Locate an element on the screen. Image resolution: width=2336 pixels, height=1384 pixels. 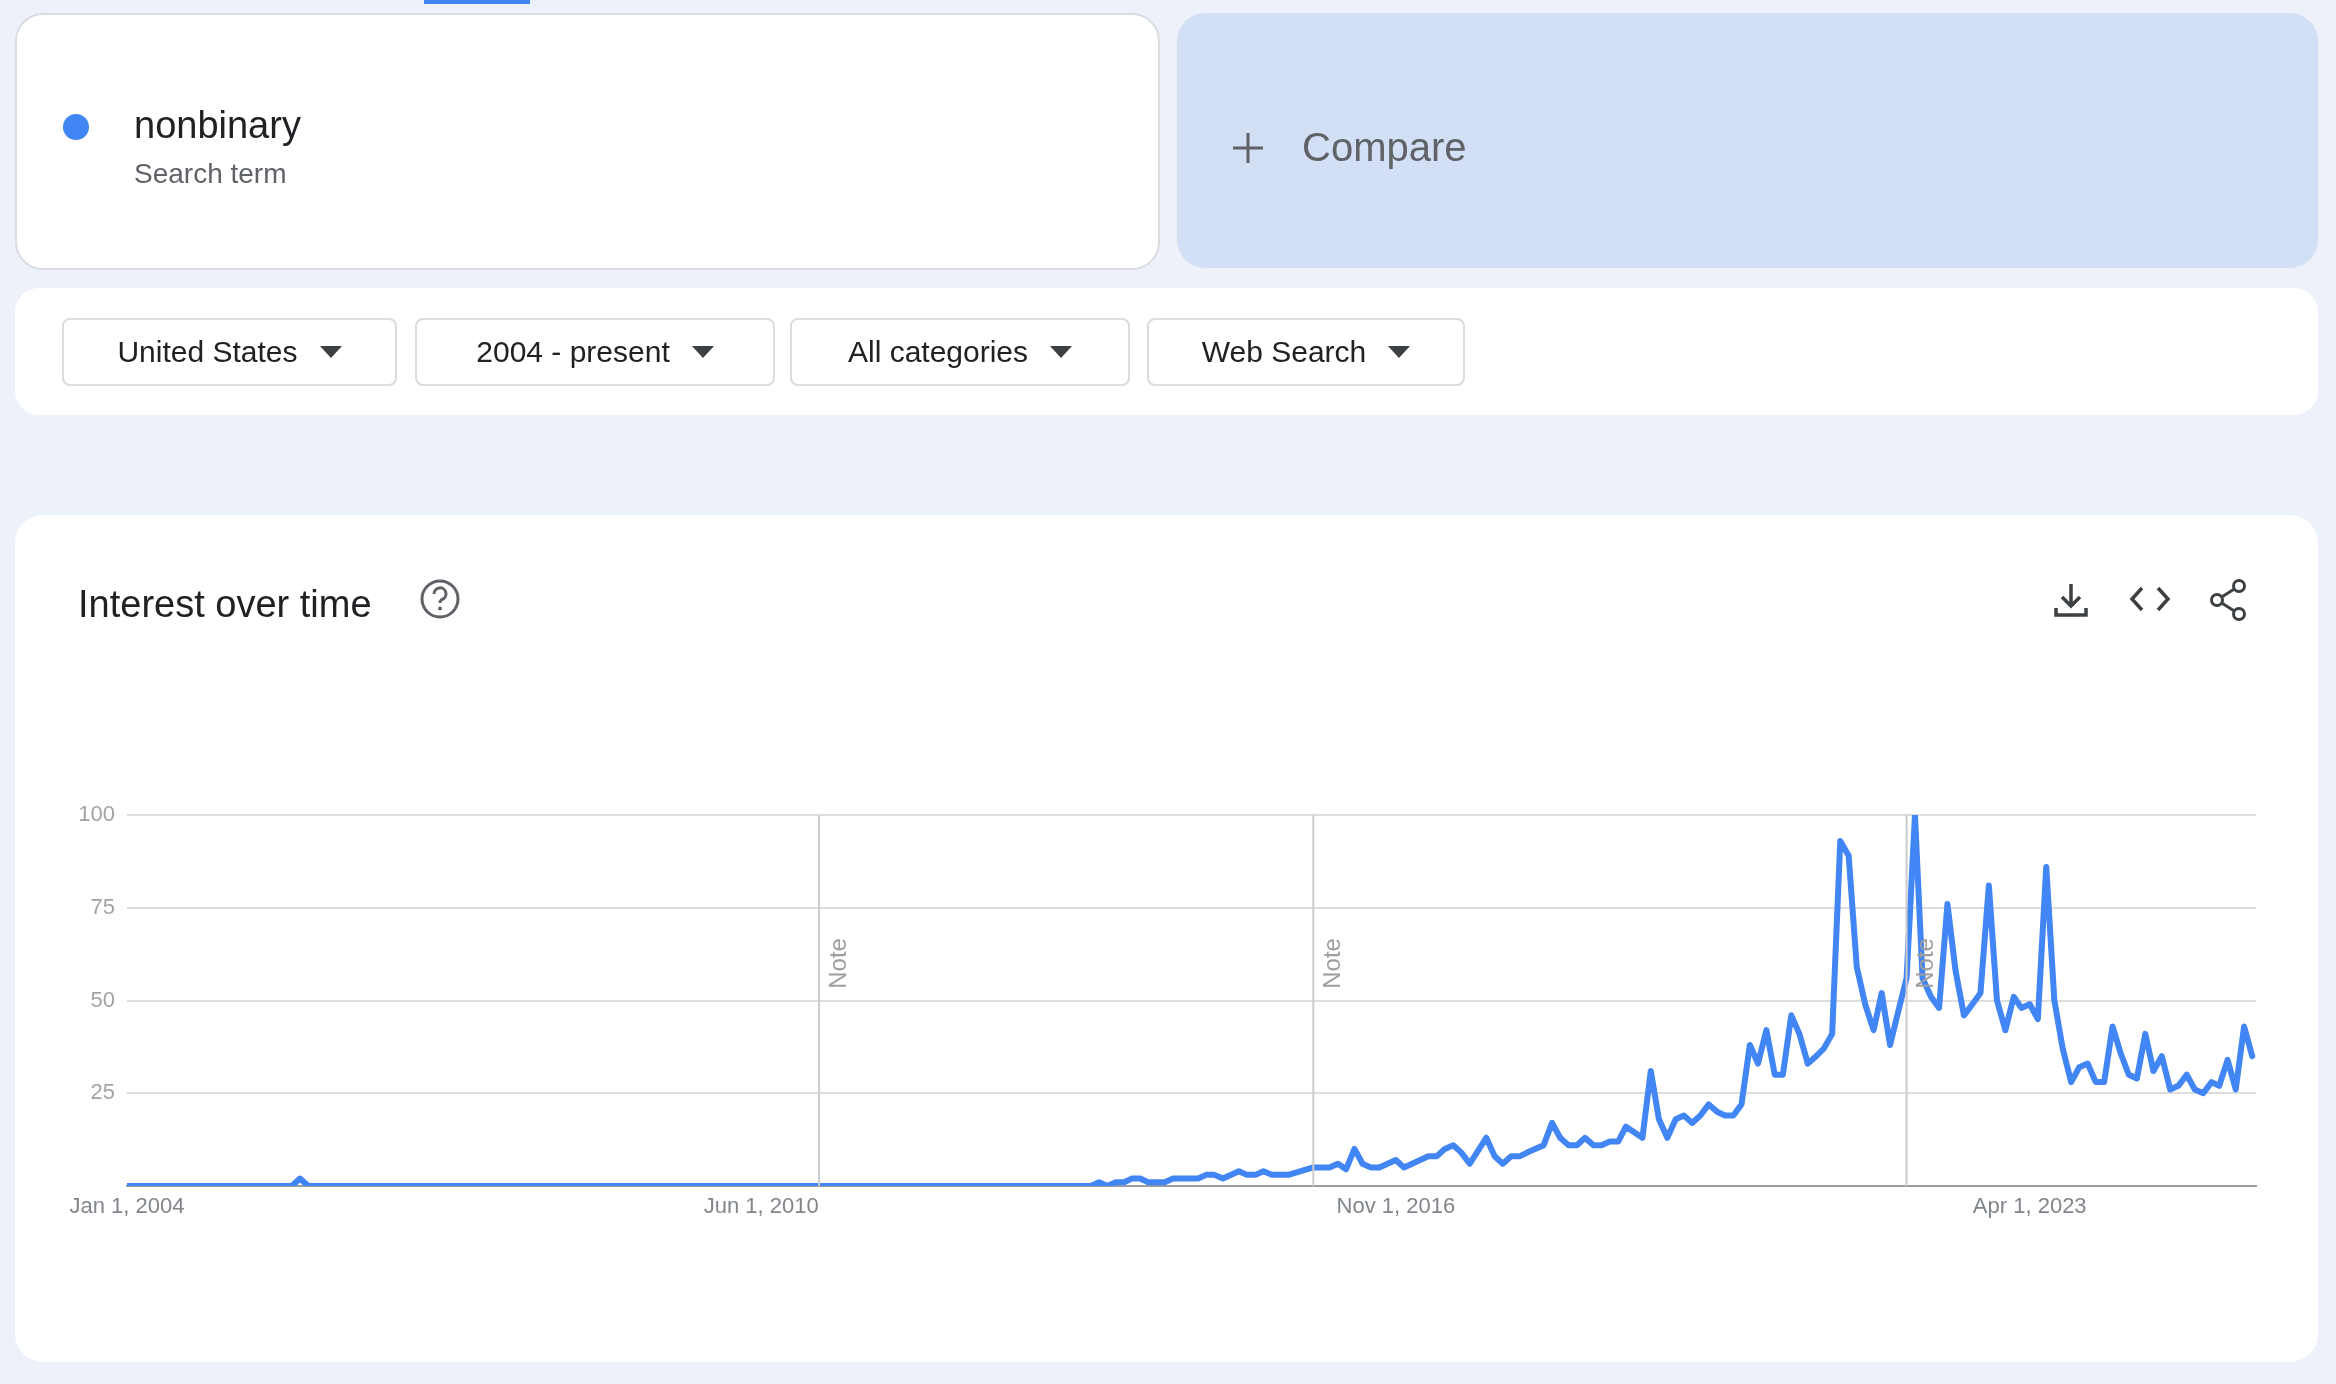
text: United States is located at coordinates (207, 352).